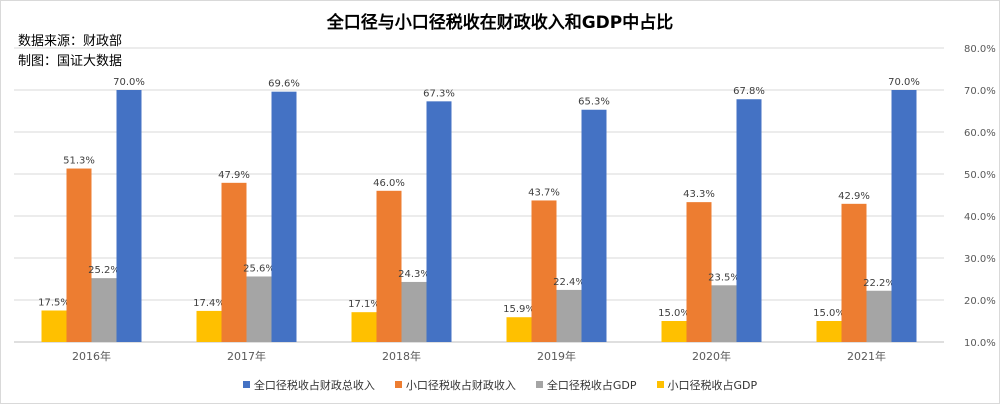 Image resolution: width=1000 pixels, height=404 pixels. I want to click on x-tick-label: 2017年, so click(246, 356).